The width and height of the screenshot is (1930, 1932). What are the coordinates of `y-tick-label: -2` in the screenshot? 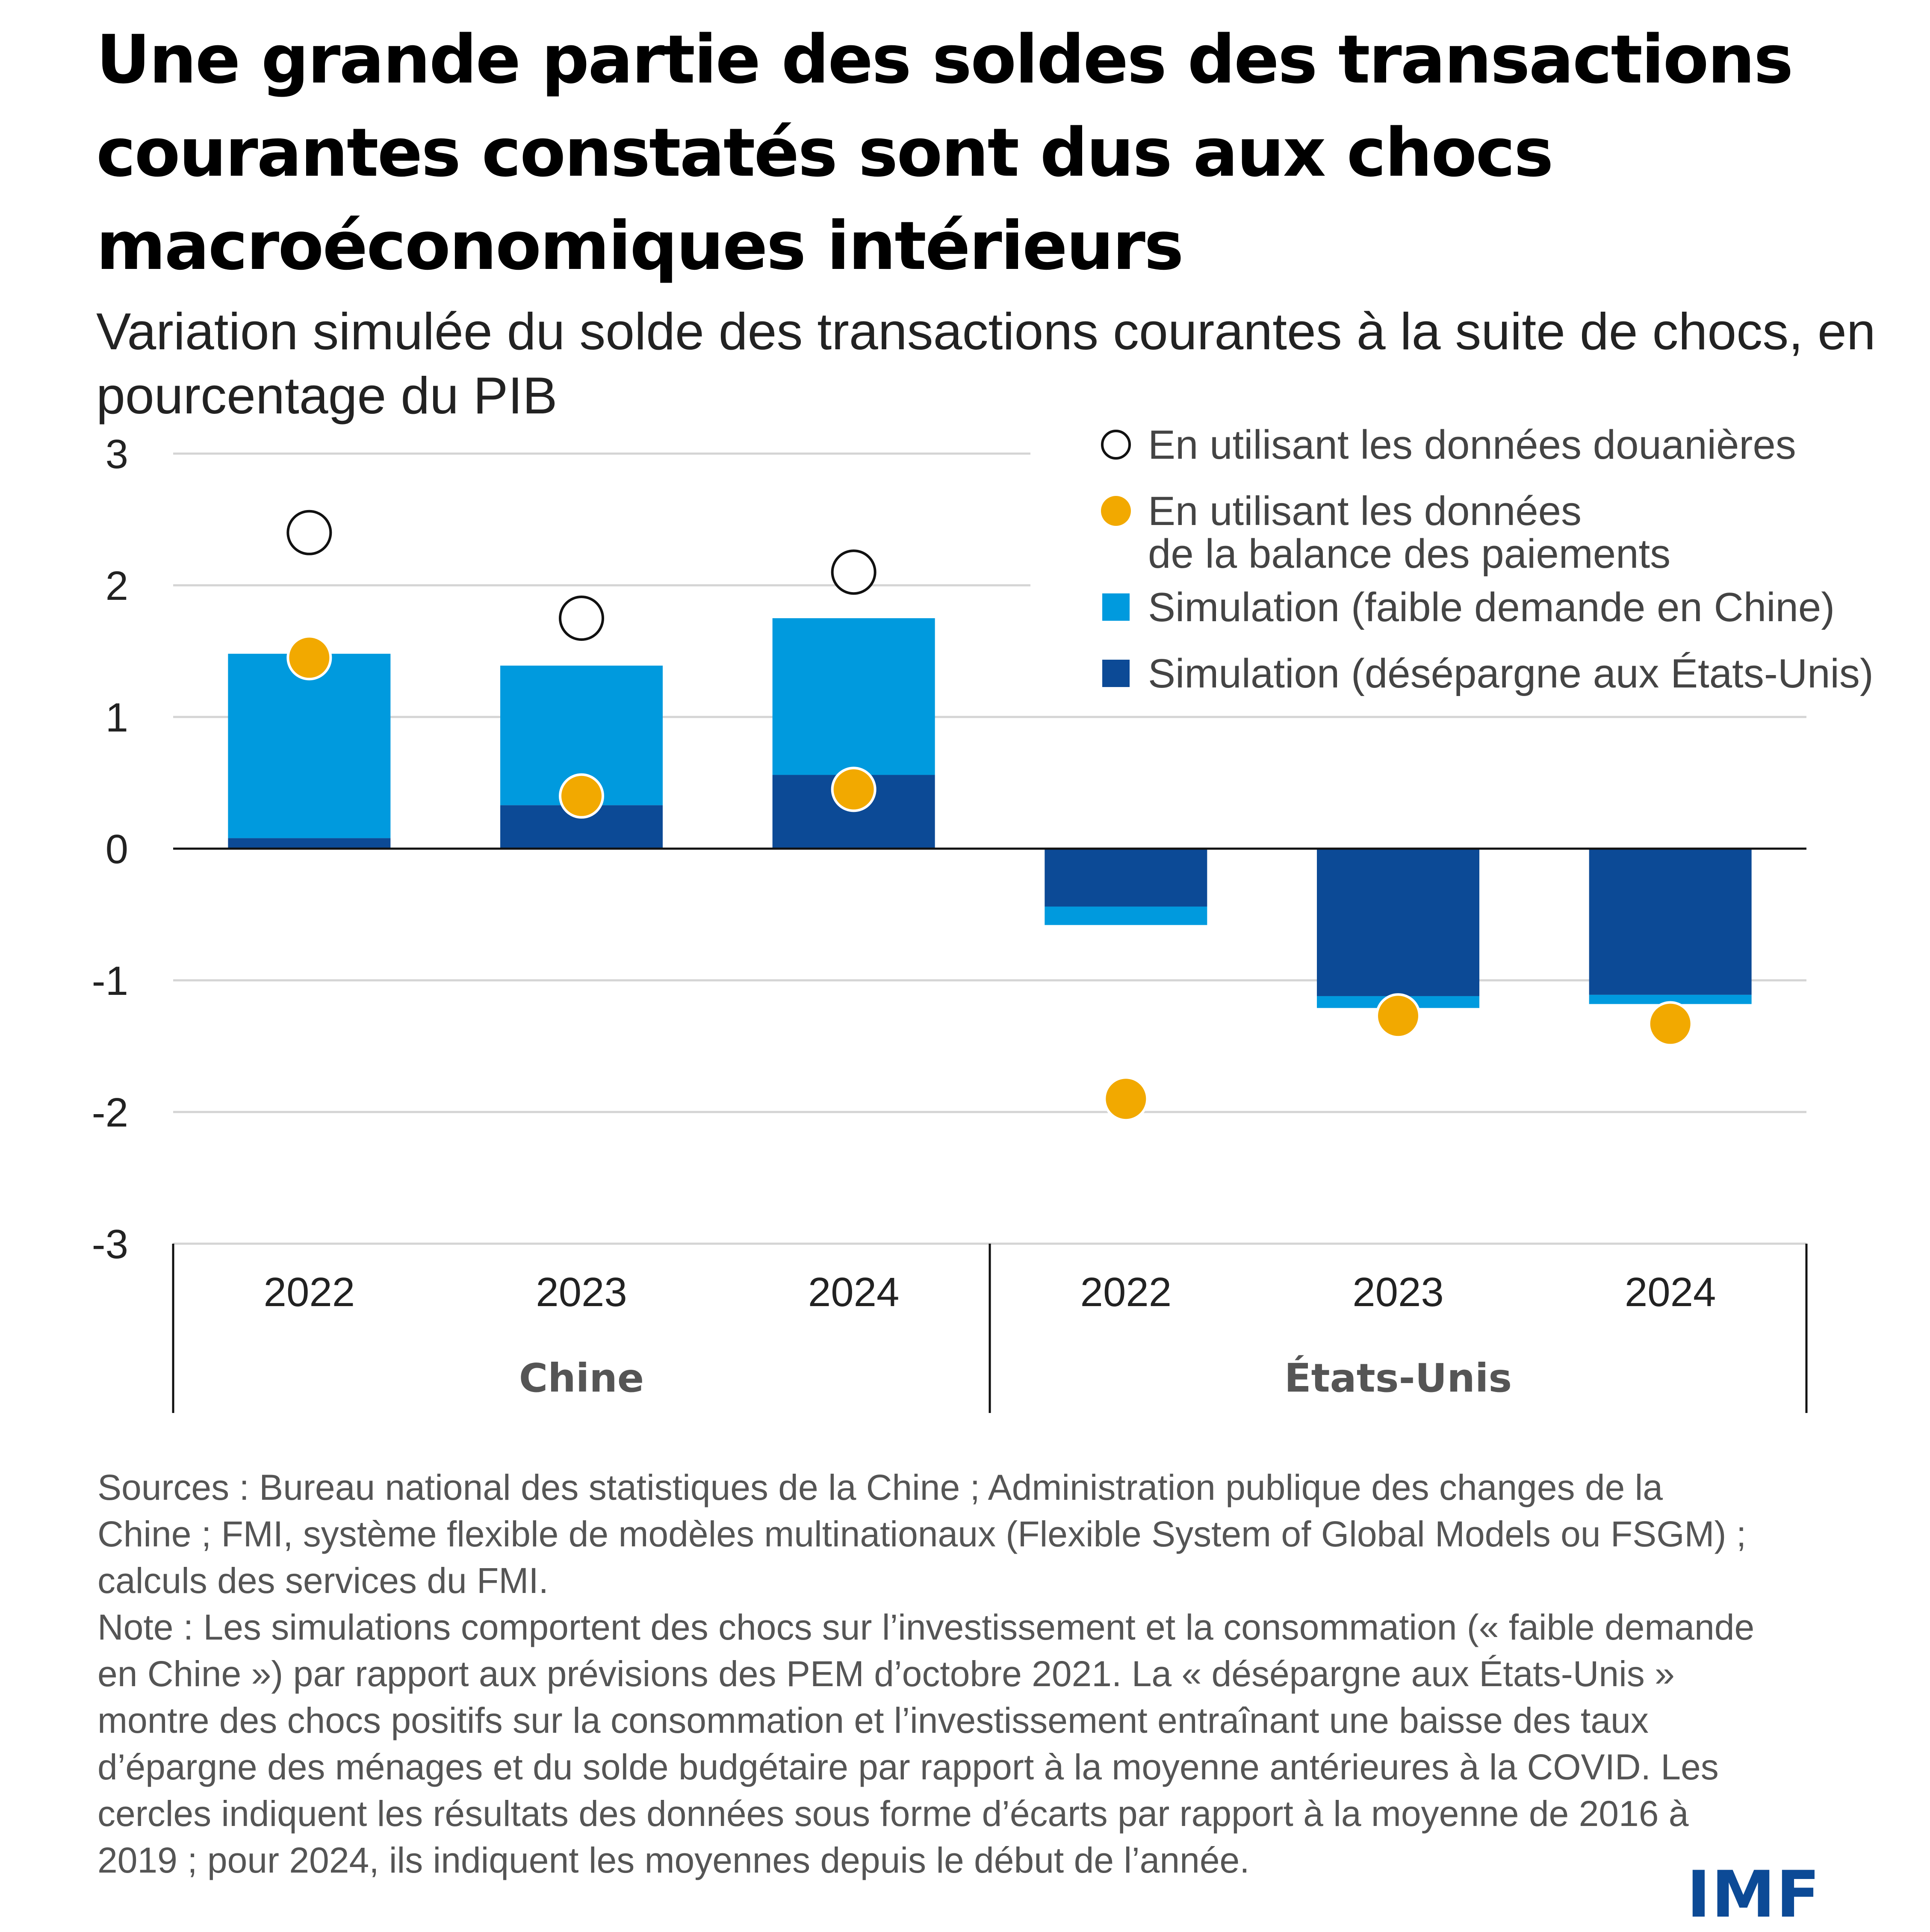 It's located at (110, 1113).